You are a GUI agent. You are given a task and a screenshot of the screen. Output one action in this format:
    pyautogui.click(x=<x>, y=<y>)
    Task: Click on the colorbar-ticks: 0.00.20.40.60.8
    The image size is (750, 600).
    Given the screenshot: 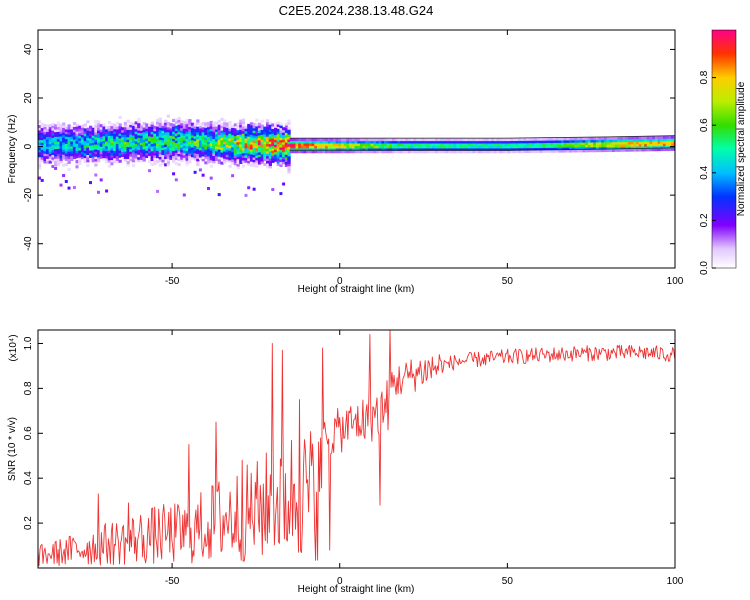 What is the action you would take?
    pyautogui.click(x=707, y=172)
    